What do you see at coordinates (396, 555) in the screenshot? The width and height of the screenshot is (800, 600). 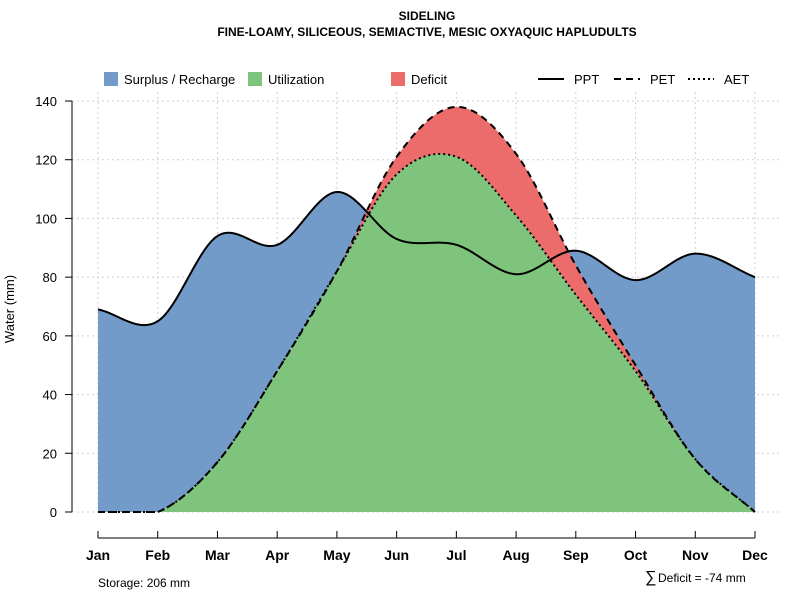 I see `x-tick-label-jun: Jun` at bounding box center [396, 555].